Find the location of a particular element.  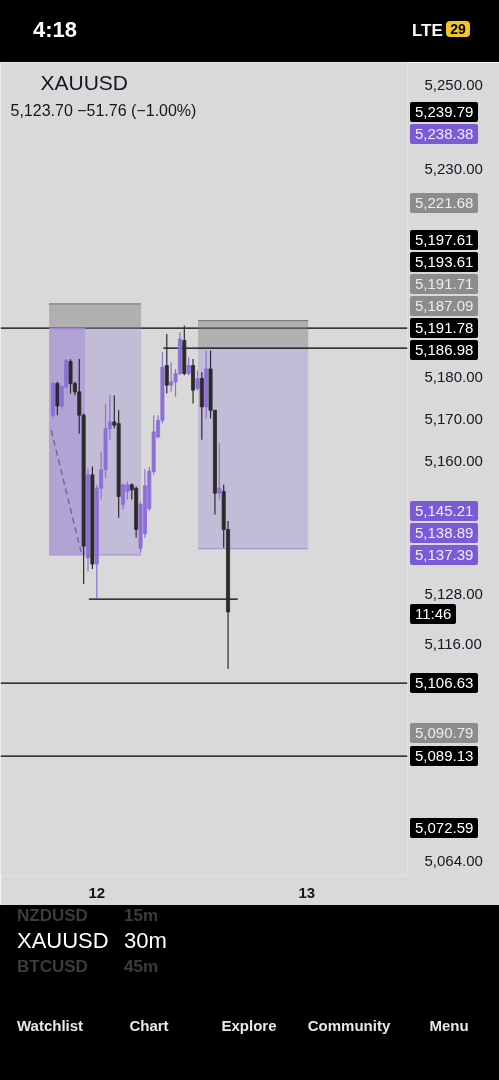

text: 5,221.68 is located at coordinates (444, 203).